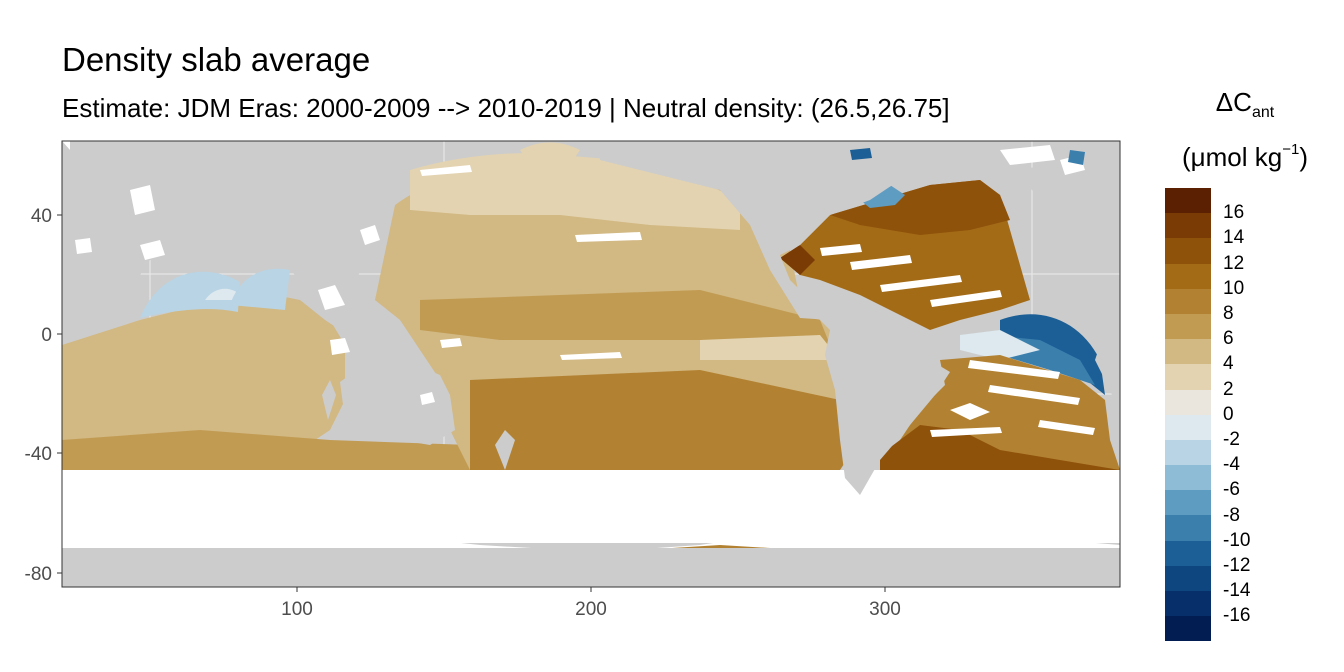 This screenshot has height=672, width=1344. I want to click on y-tick-label-minus-80: -80, so click(38, 574).